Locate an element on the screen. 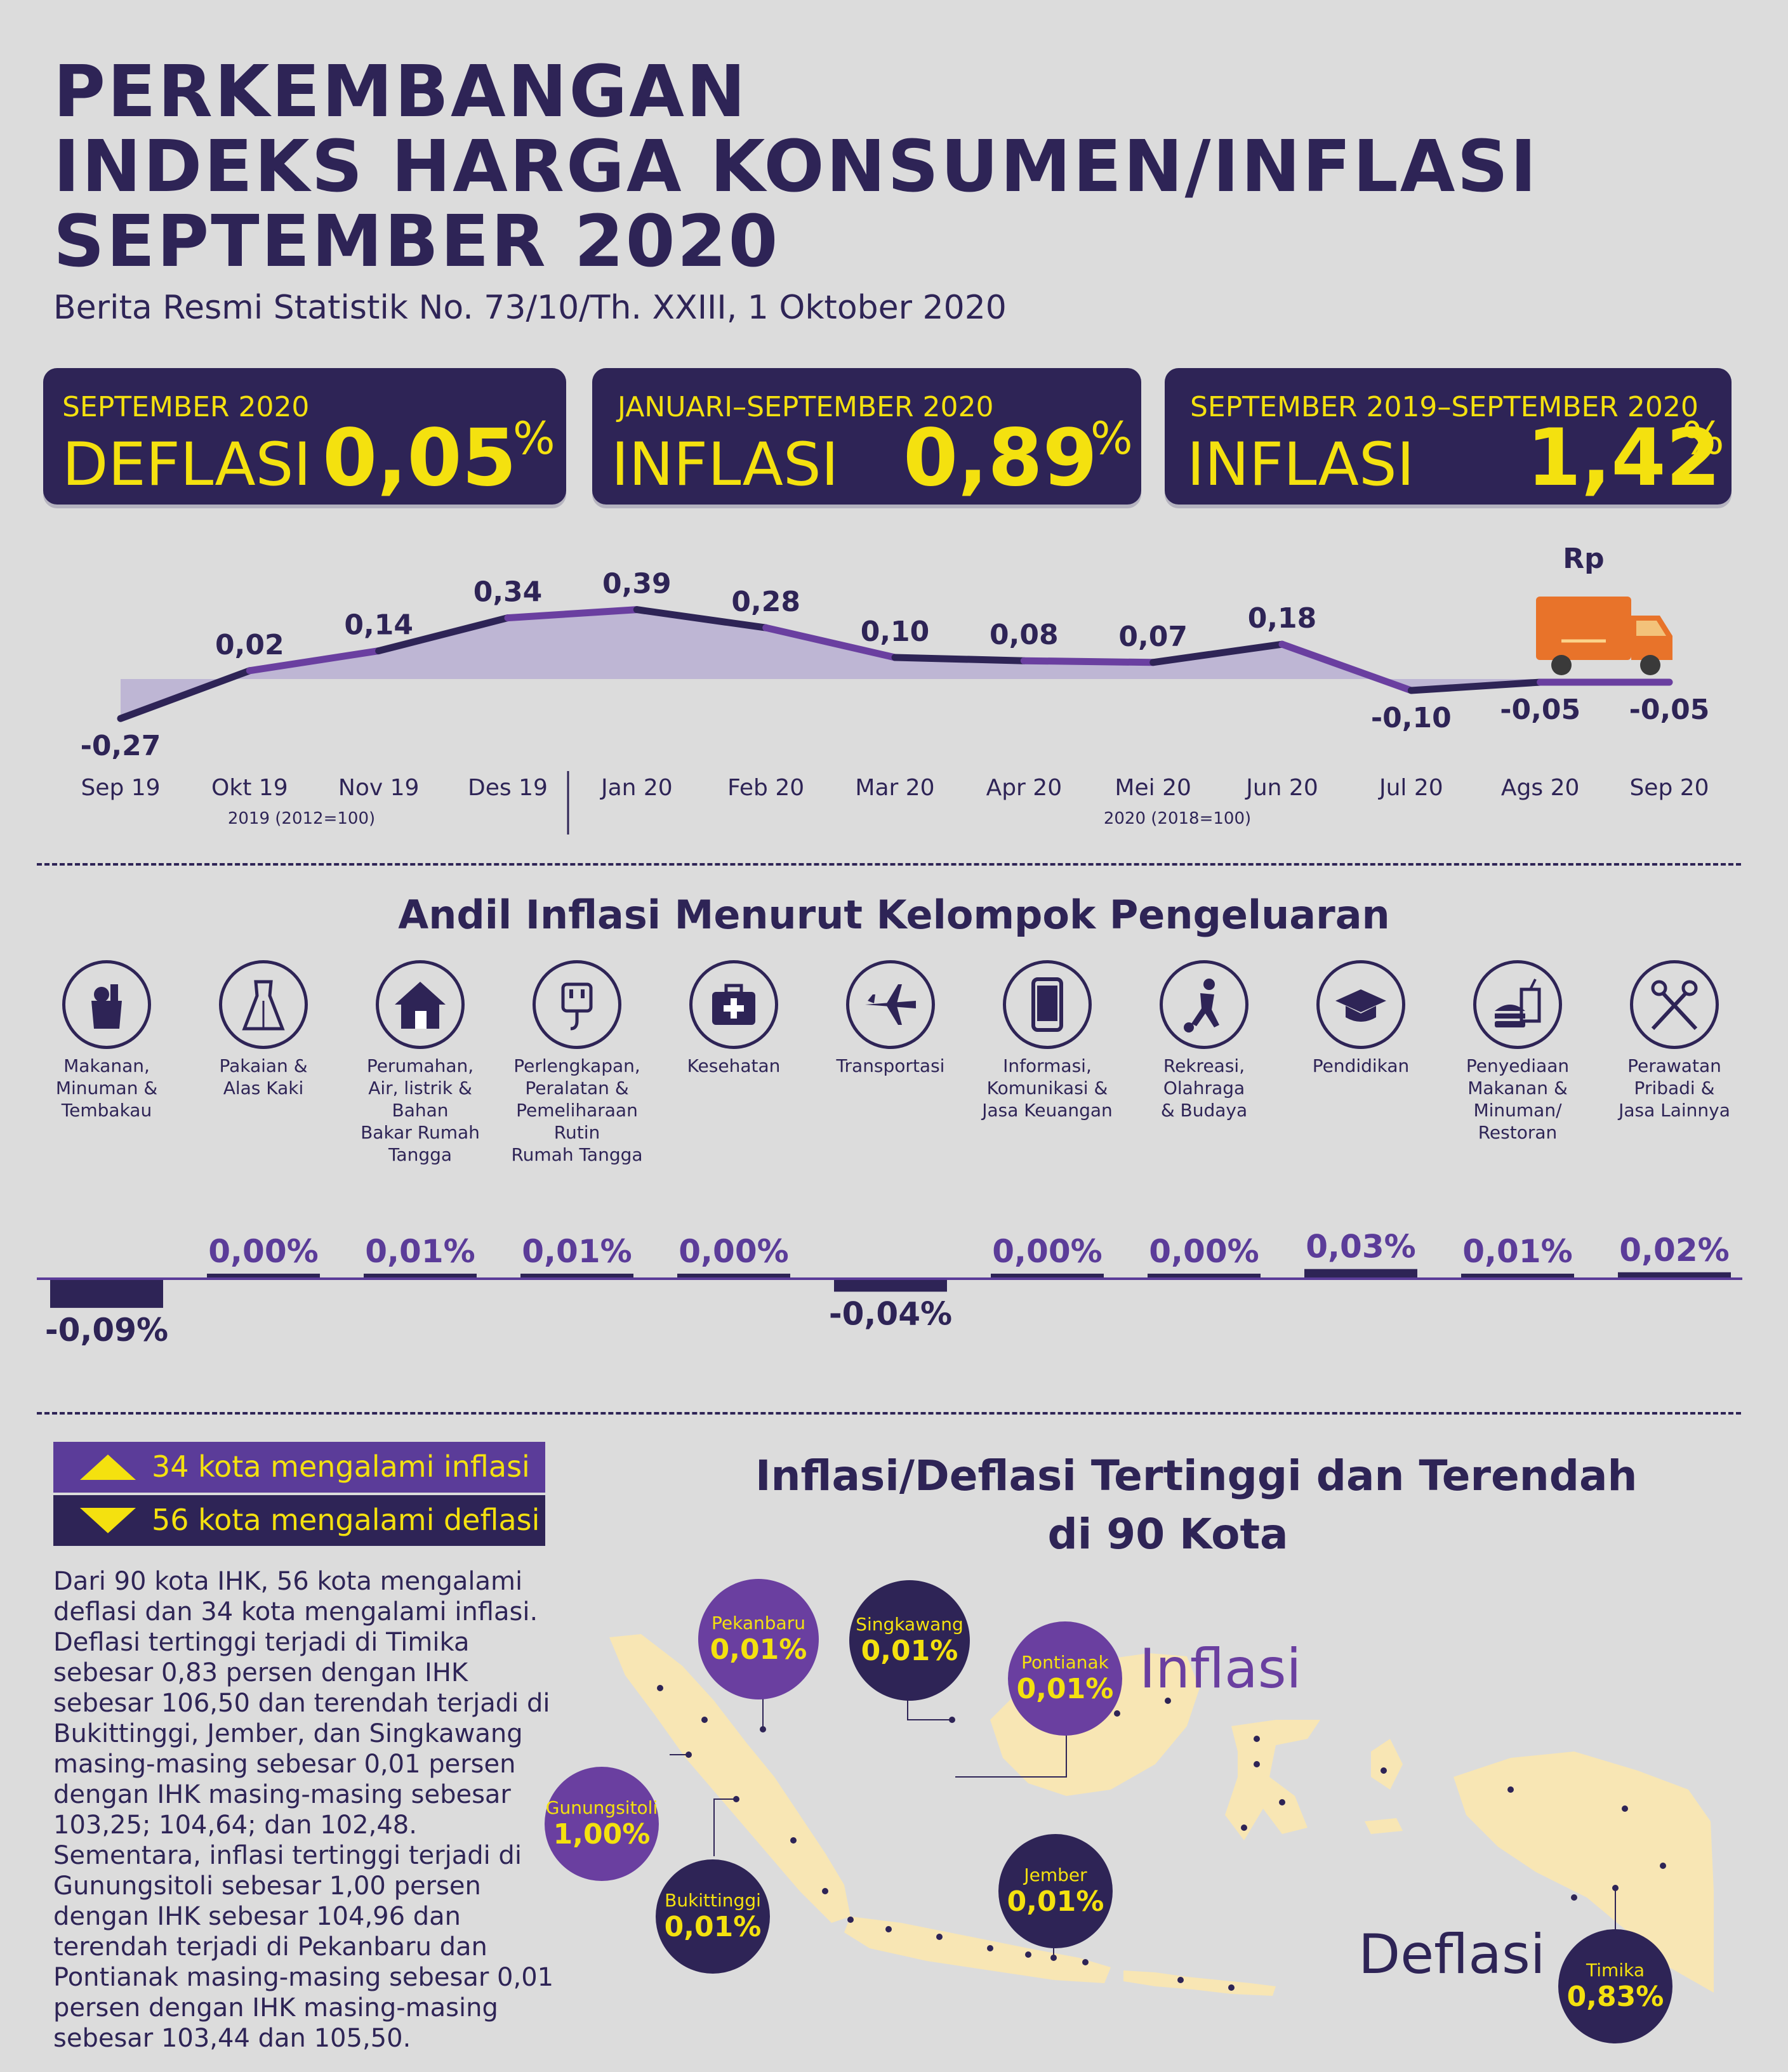 This screenshot has height=2072, width=1788. category-label-line: Pribadi & is located at coordinates (1674, 1088).